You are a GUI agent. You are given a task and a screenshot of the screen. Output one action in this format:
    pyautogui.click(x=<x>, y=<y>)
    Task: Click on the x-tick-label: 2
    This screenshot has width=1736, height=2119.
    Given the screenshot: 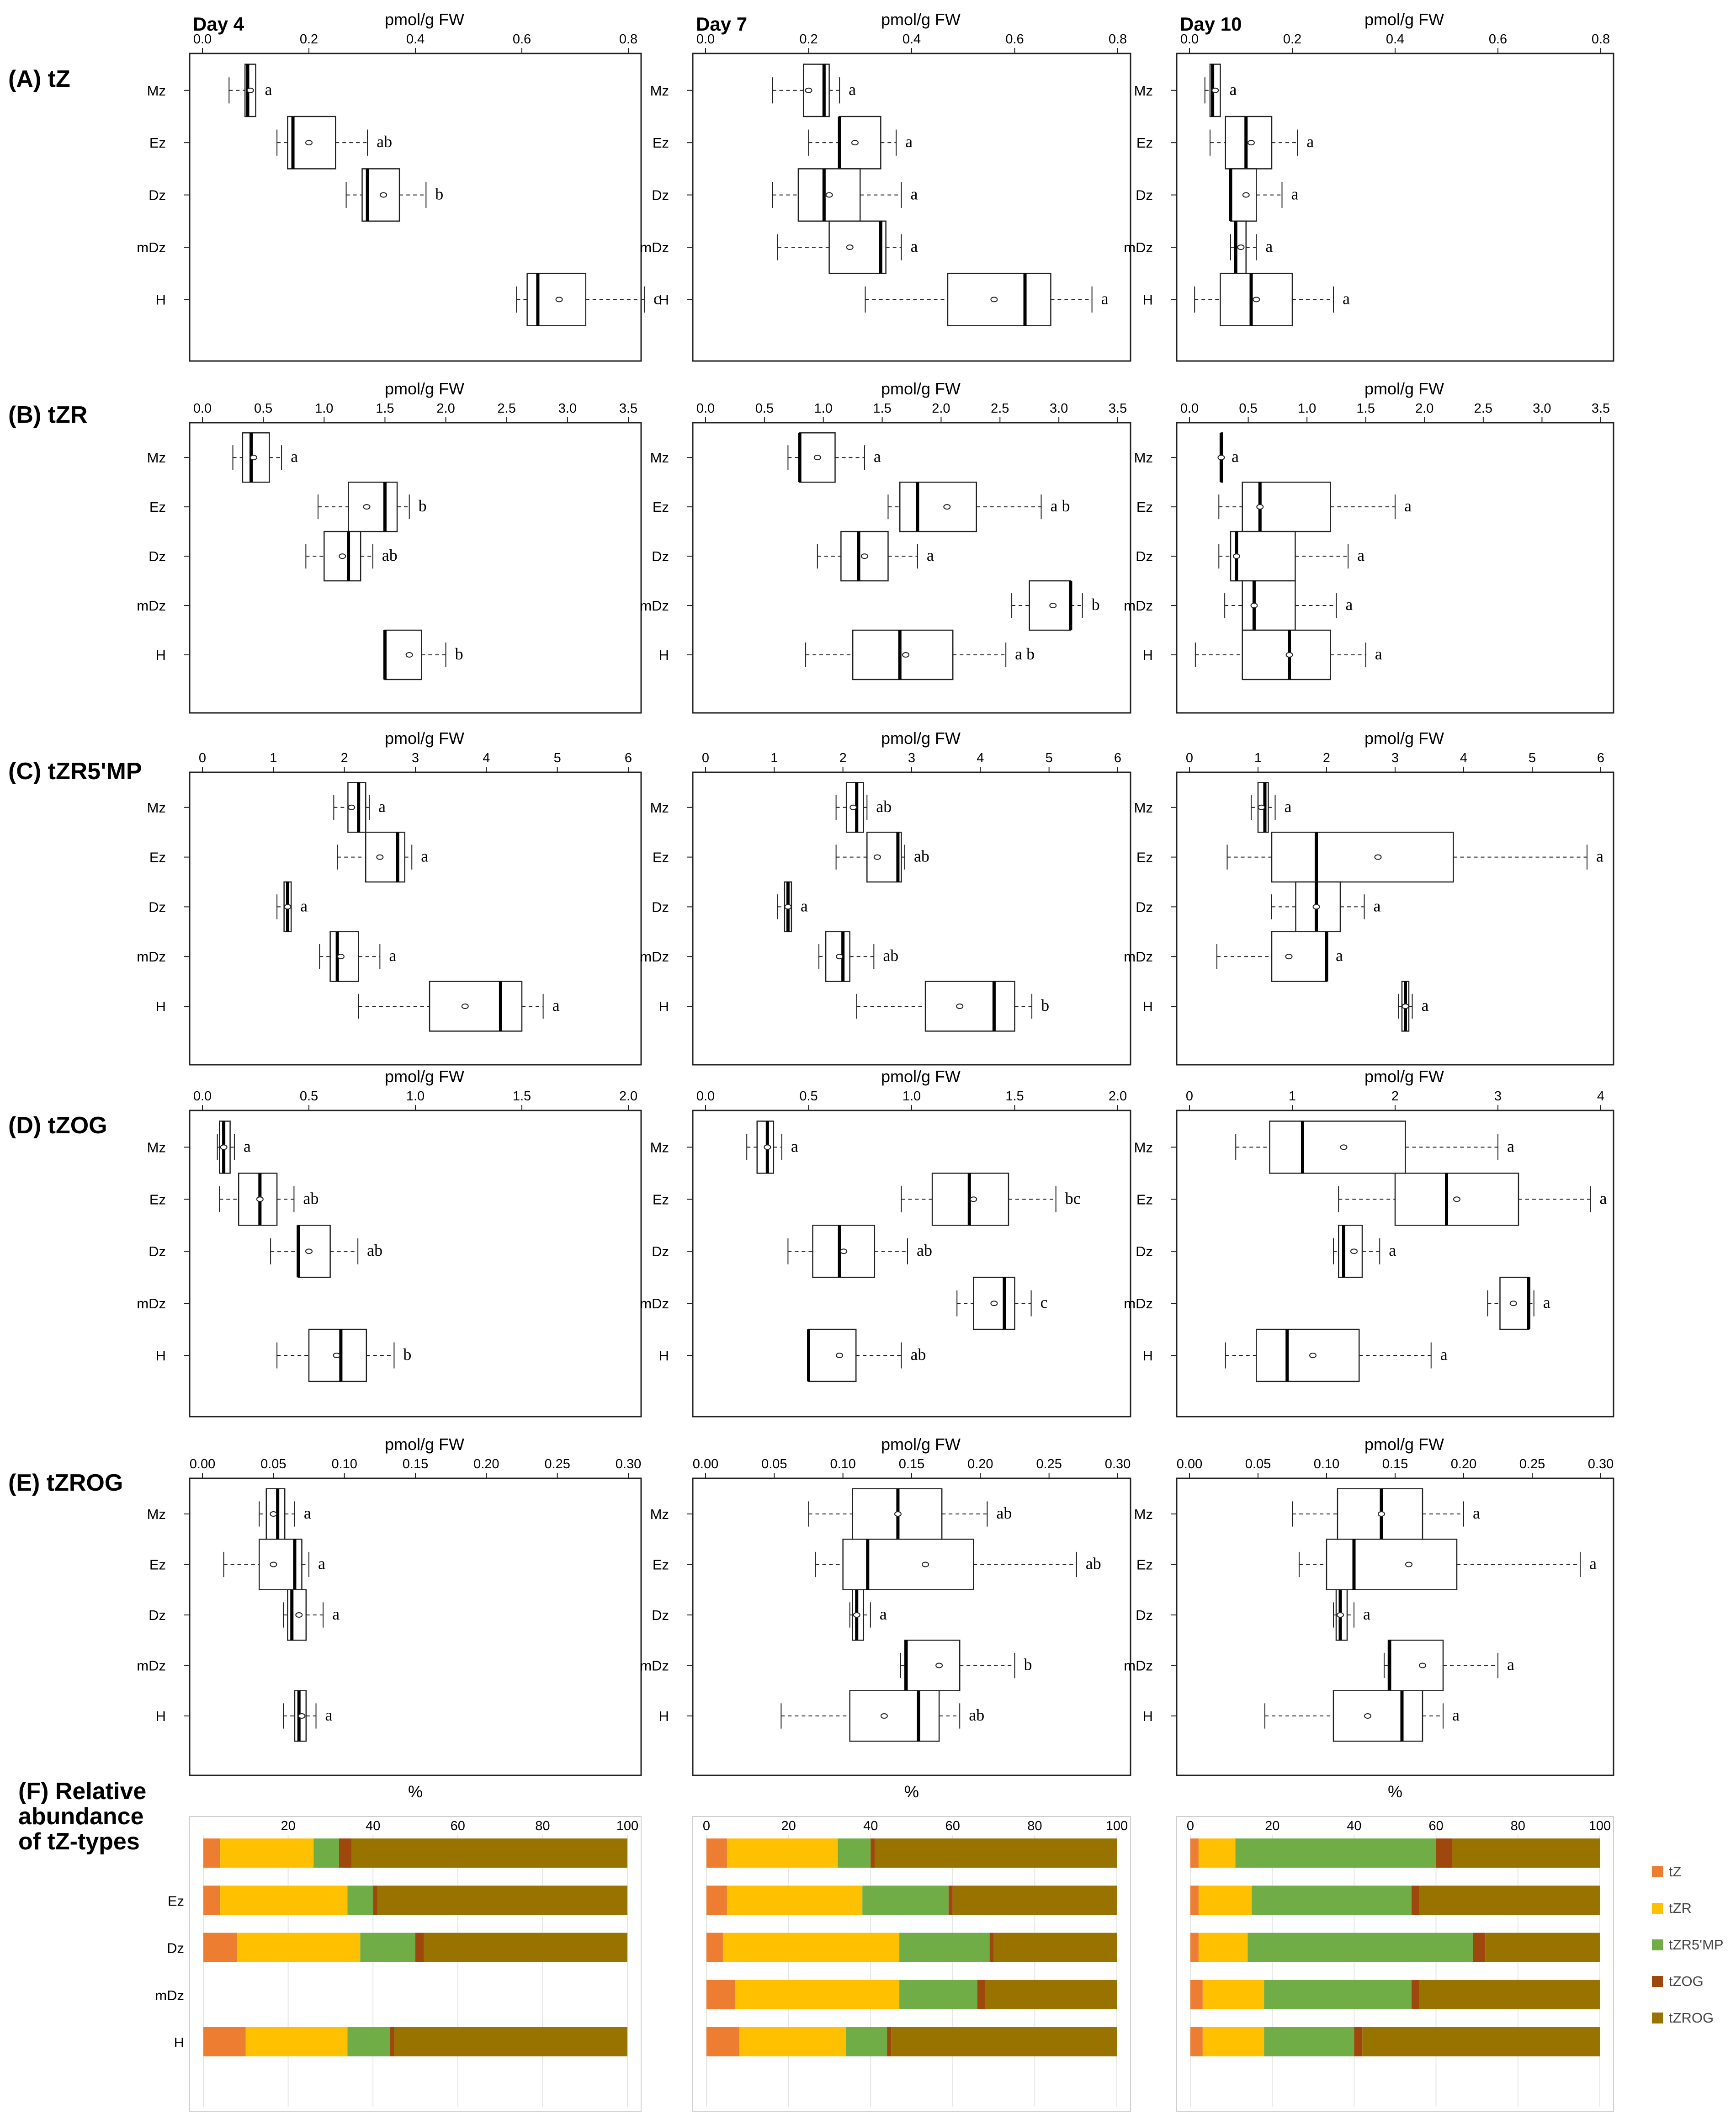 What is the action you would take?
    pyautogui.click(x=1395, y=1096)
    